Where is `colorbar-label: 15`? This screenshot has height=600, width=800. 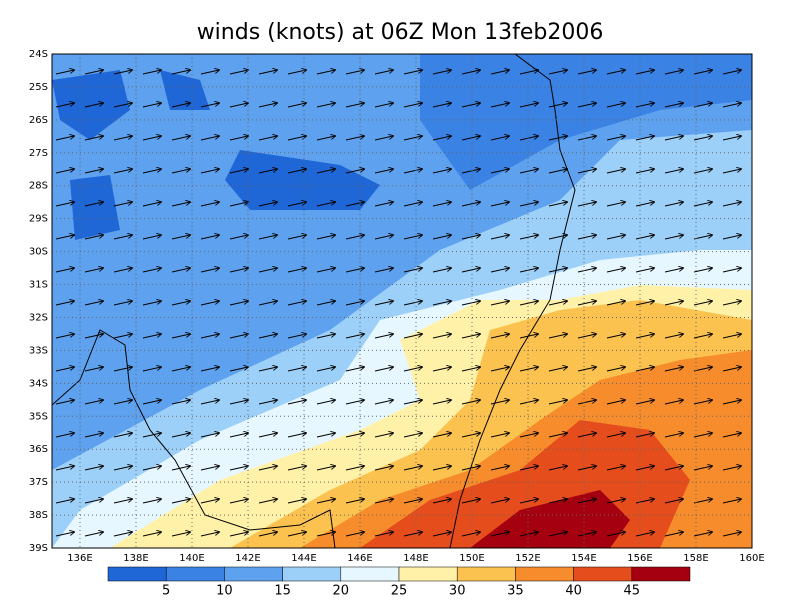
colorbar-label: 15 is located at coordinates (282, 591).